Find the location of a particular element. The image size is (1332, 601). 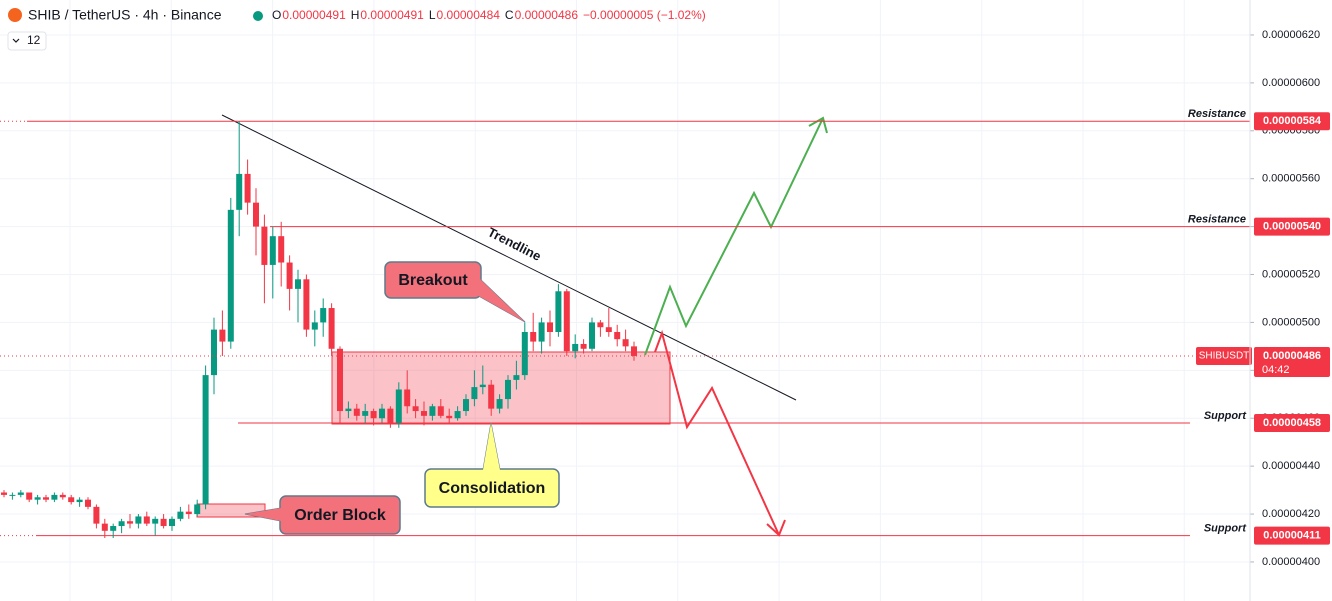

bearish-projection is located at coordinates (717, 432).